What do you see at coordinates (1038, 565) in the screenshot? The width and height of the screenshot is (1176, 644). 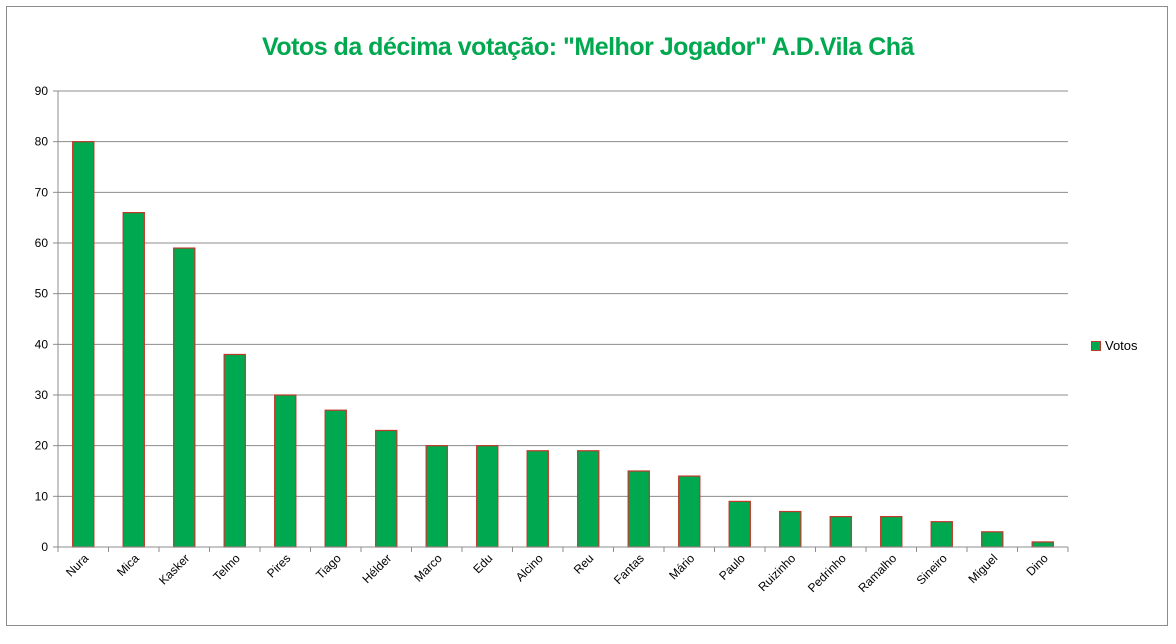 I see `x-tick-label: Dino` at bounding box center [1038, 565].